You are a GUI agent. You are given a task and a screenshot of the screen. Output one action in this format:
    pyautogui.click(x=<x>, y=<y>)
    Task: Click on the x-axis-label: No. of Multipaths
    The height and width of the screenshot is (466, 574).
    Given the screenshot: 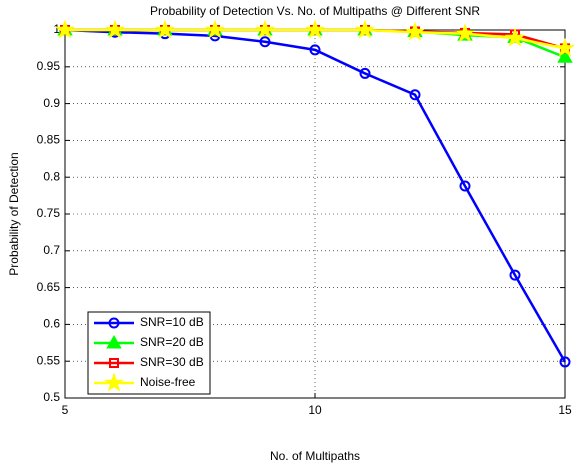 What is the action you would take?
    pyautogui.click(x=315, y=456)
    